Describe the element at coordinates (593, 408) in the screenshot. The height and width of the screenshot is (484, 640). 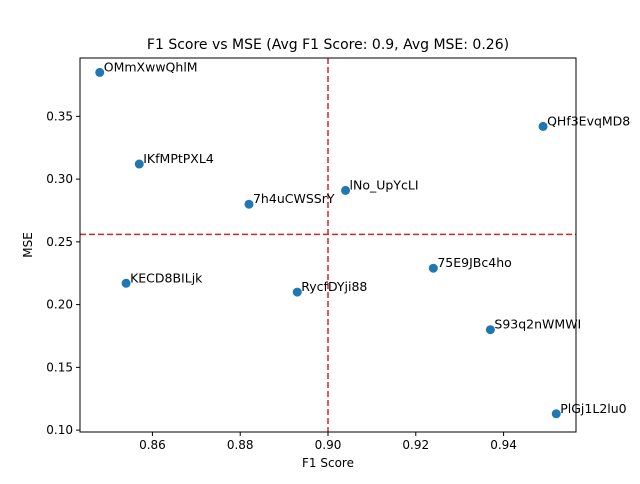
I see `point-label: PlGj1L2lu0` at that location.